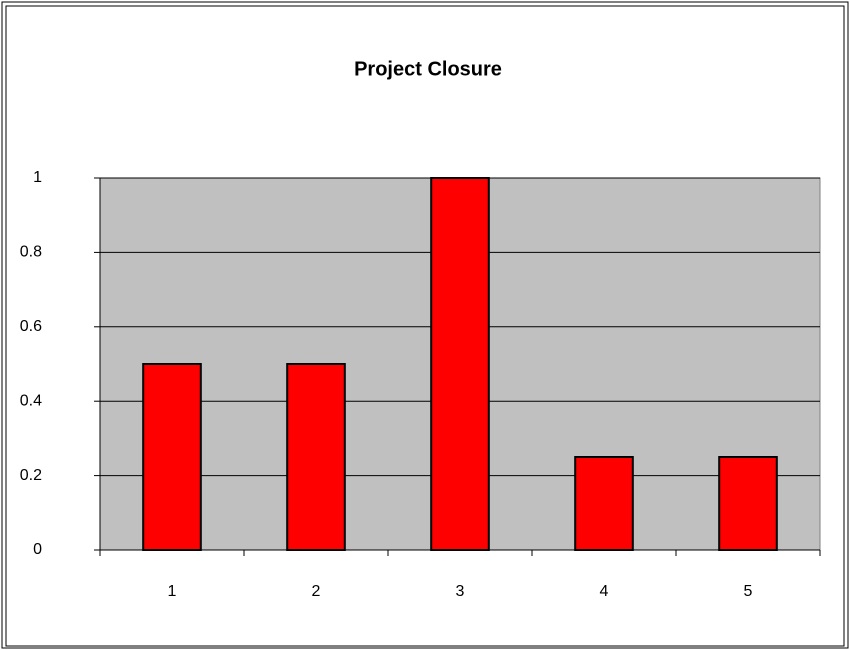 This screenshot has width=850, height=650. Describe the element at coordinates (31, 326) in the screenshot. I see `y-tick-label: 0.6` at that location.